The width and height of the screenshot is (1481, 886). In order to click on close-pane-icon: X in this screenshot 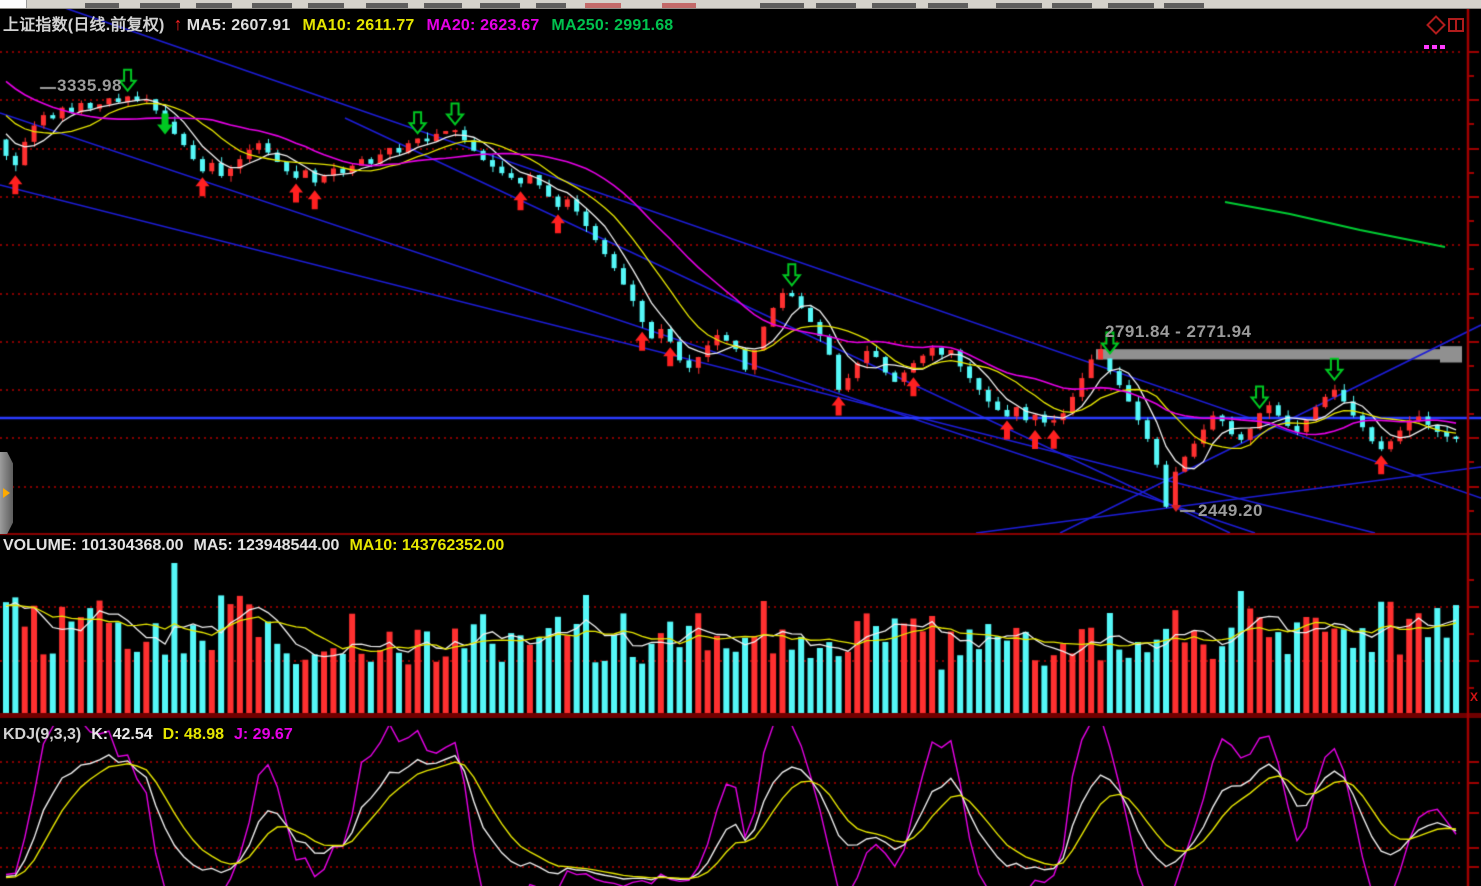, I will do `click(1474, 697)`.